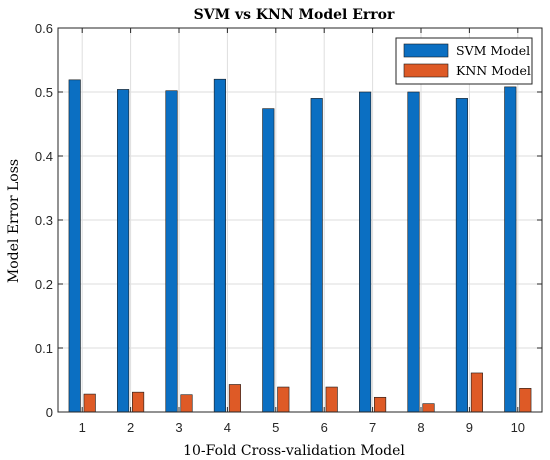 The height and width of the screenshot is (460, 550). I want to click on y-tick-label: 0.4, so click(44, 156).